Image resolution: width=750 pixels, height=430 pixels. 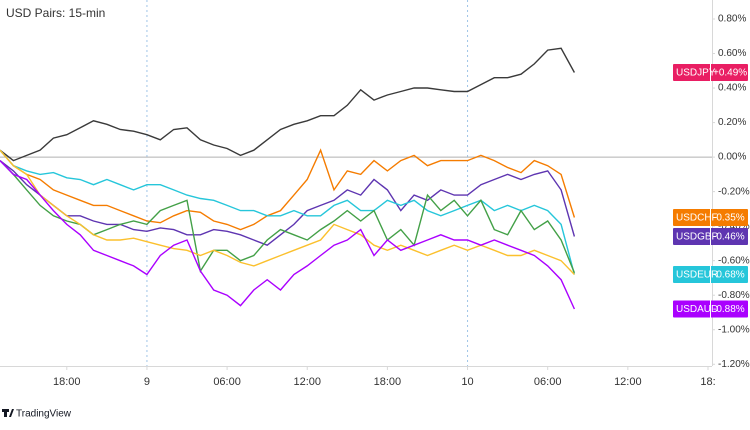 What do you see at coordinates (467, 382) in the screenshot?
I see `x-tick-label: 10` at bounding box center [467, 382].